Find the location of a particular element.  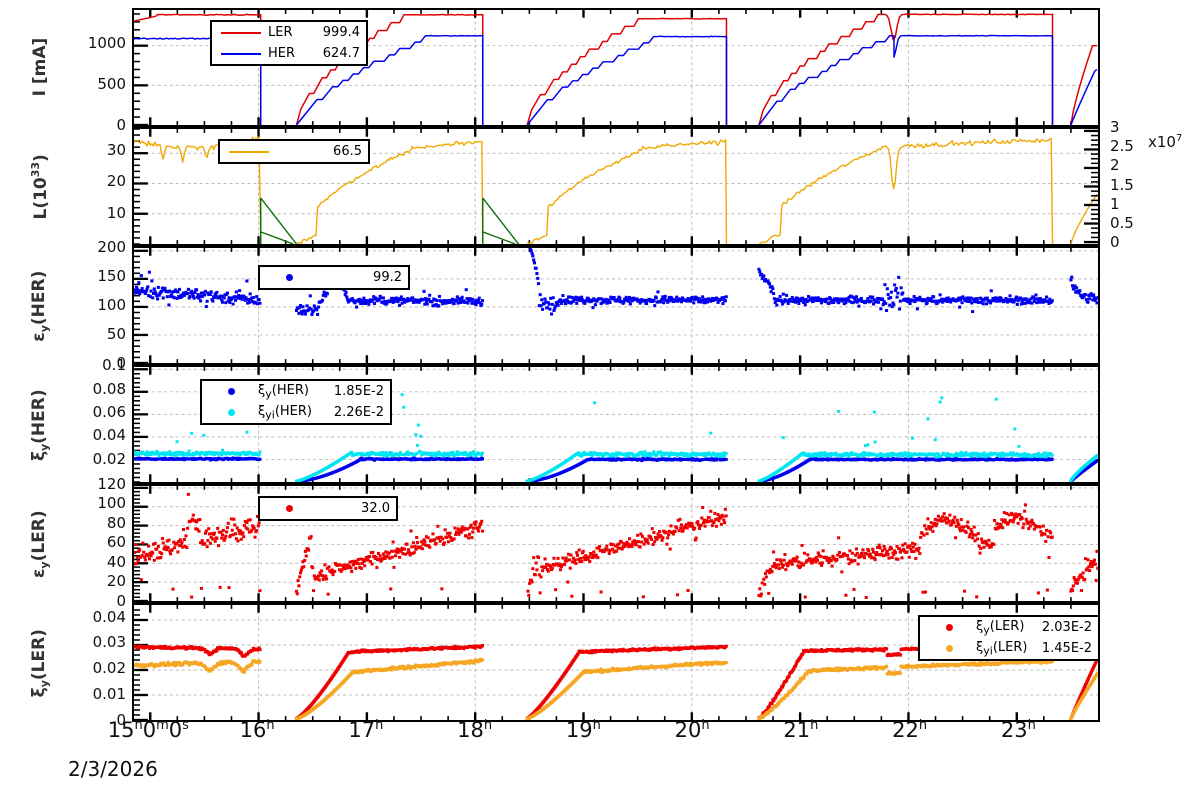

legend-entry: ξyi(LER) 1.45E-2 is located at coordinates (1009, 648).